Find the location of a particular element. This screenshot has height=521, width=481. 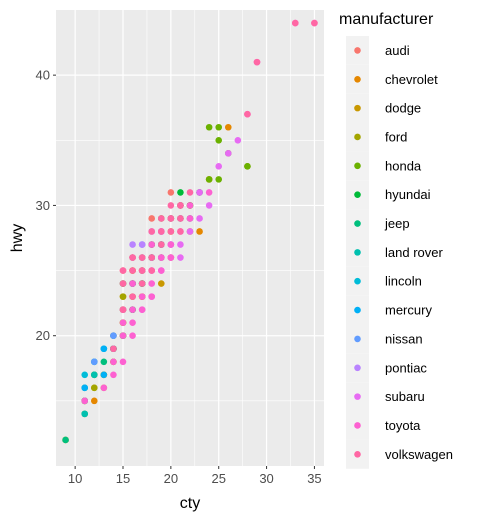

y-axis-ticks: 20 30 40 is located at coordinates (46, 205).